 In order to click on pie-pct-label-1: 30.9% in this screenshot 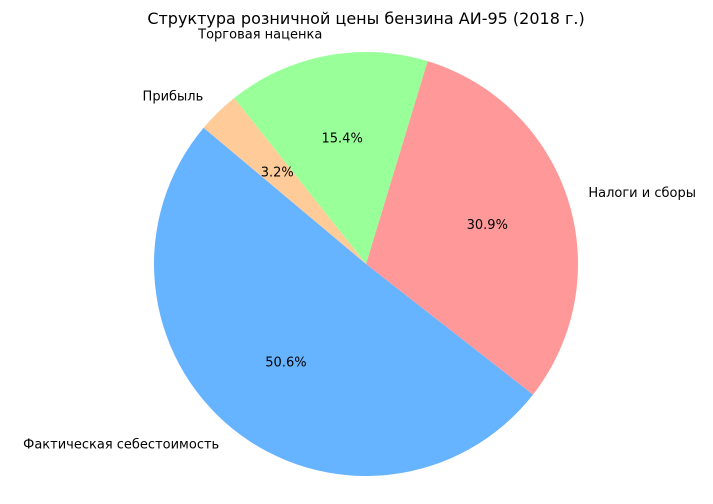, I will do `click(487, 225)`.